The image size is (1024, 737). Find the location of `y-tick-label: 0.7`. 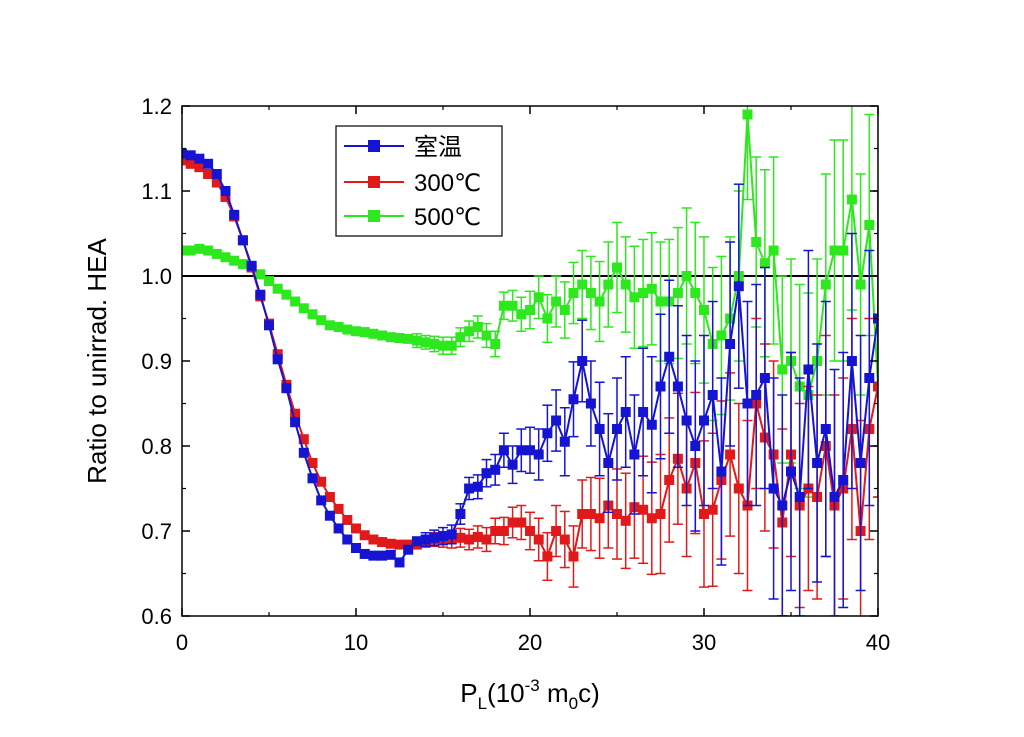

y-tick-label: 0.7 is located at coordinates (156, 531).